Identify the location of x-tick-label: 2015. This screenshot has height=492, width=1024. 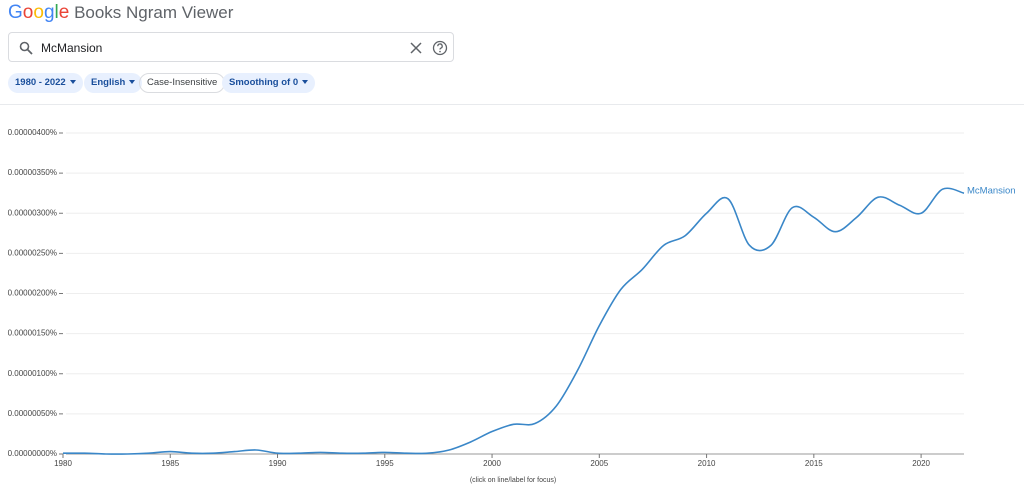
(814, 463).